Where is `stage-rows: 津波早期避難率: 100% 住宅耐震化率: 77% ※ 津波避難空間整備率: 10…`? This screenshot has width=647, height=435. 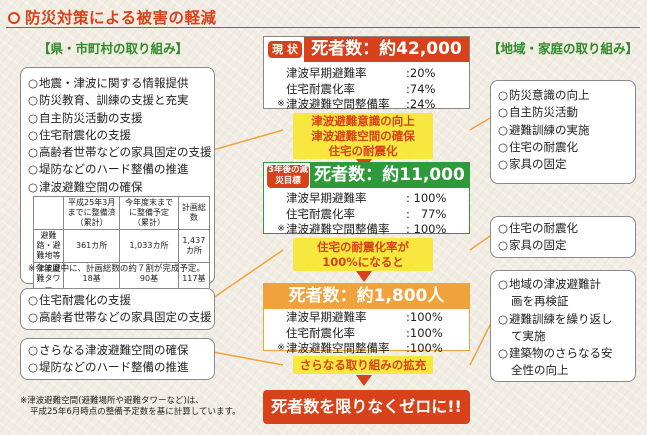 stage-rows: 津波早期避難率: 100% 住宅耐震化率: 77% ※ 津波避難空間整備率: 10… is located at coordinates (366, 214).